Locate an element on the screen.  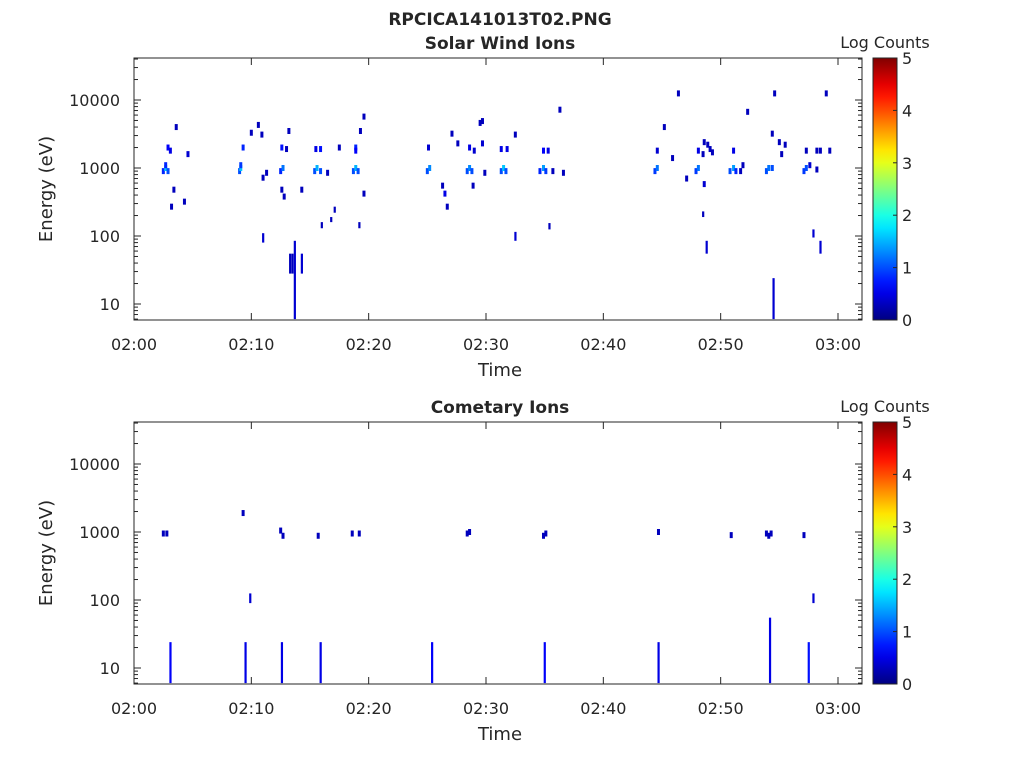
x-tick-label: 02:00 is located at coordinates (134, 708).